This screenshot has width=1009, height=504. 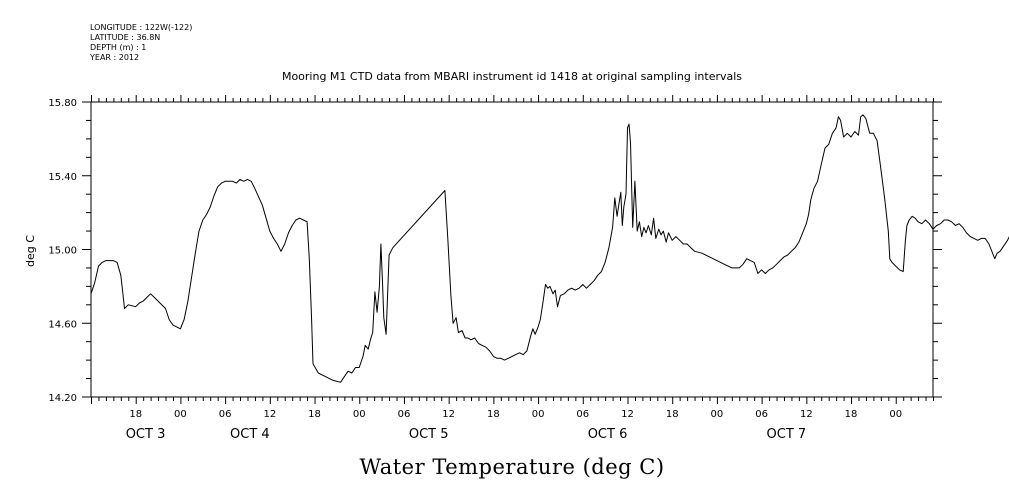 I want to click on y-tick-label: 15.80, so click(x=62, y=103).